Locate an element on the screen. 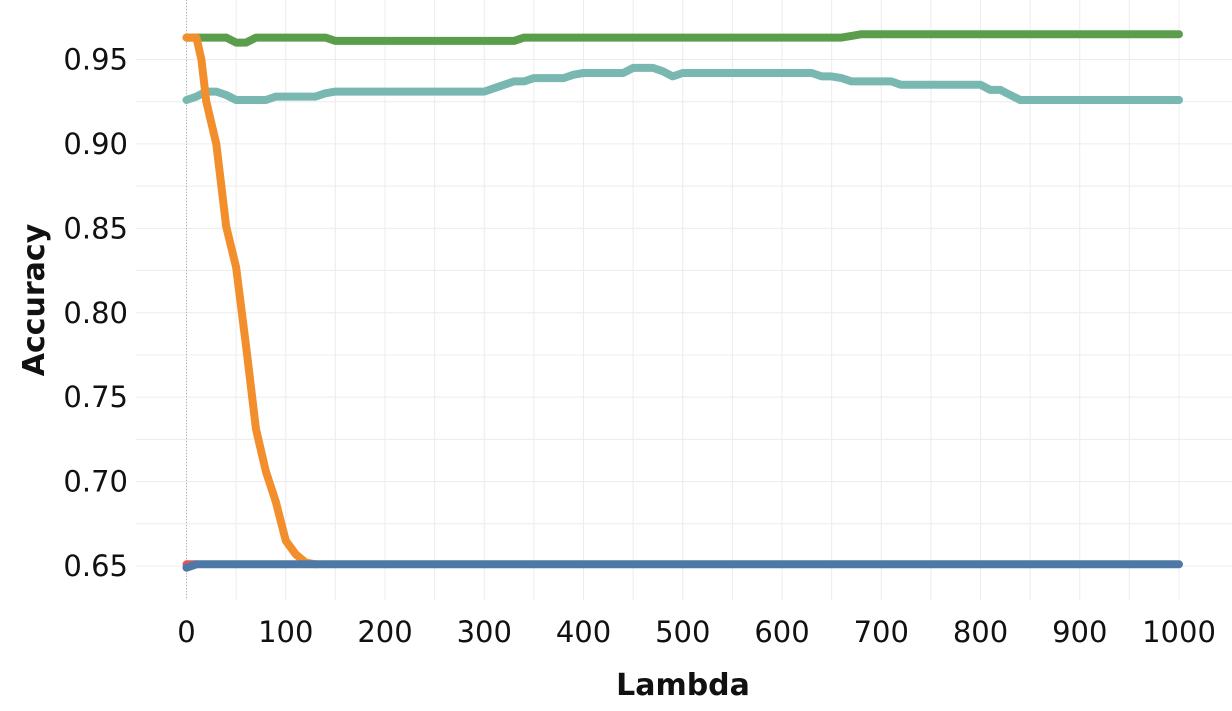 The width and height of the screenshot is (1232, 711). x-tick-label: 900 is located at coordinates (1079, 632).